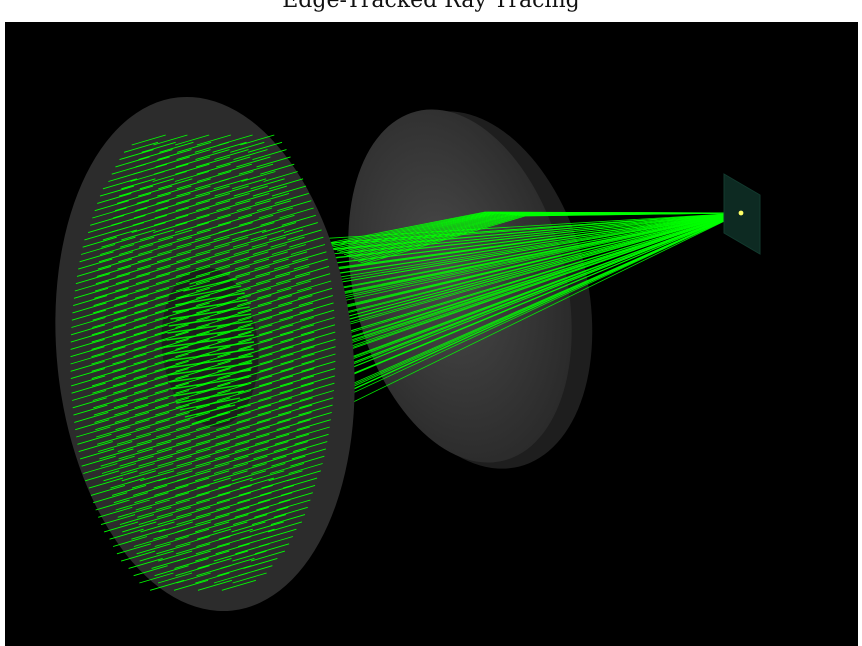 The image size is (862, 646). Describe the element at coordinates (741, 213) in the screenshot. I see `focus-point-marker` at that location.